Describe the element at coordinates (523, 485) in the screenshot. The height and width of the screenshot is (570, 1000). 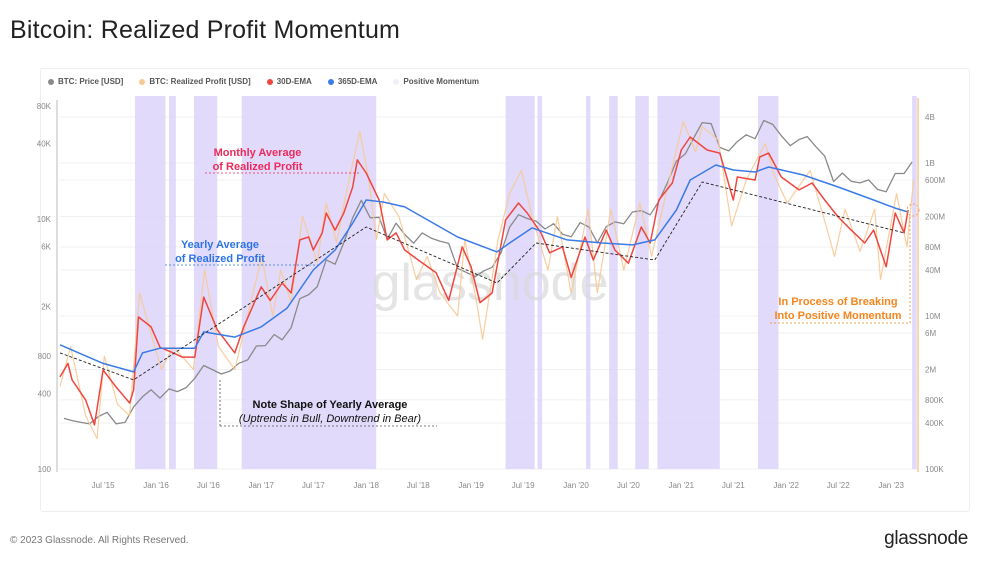
I see `x-tick-label: Jul '19` at that location.